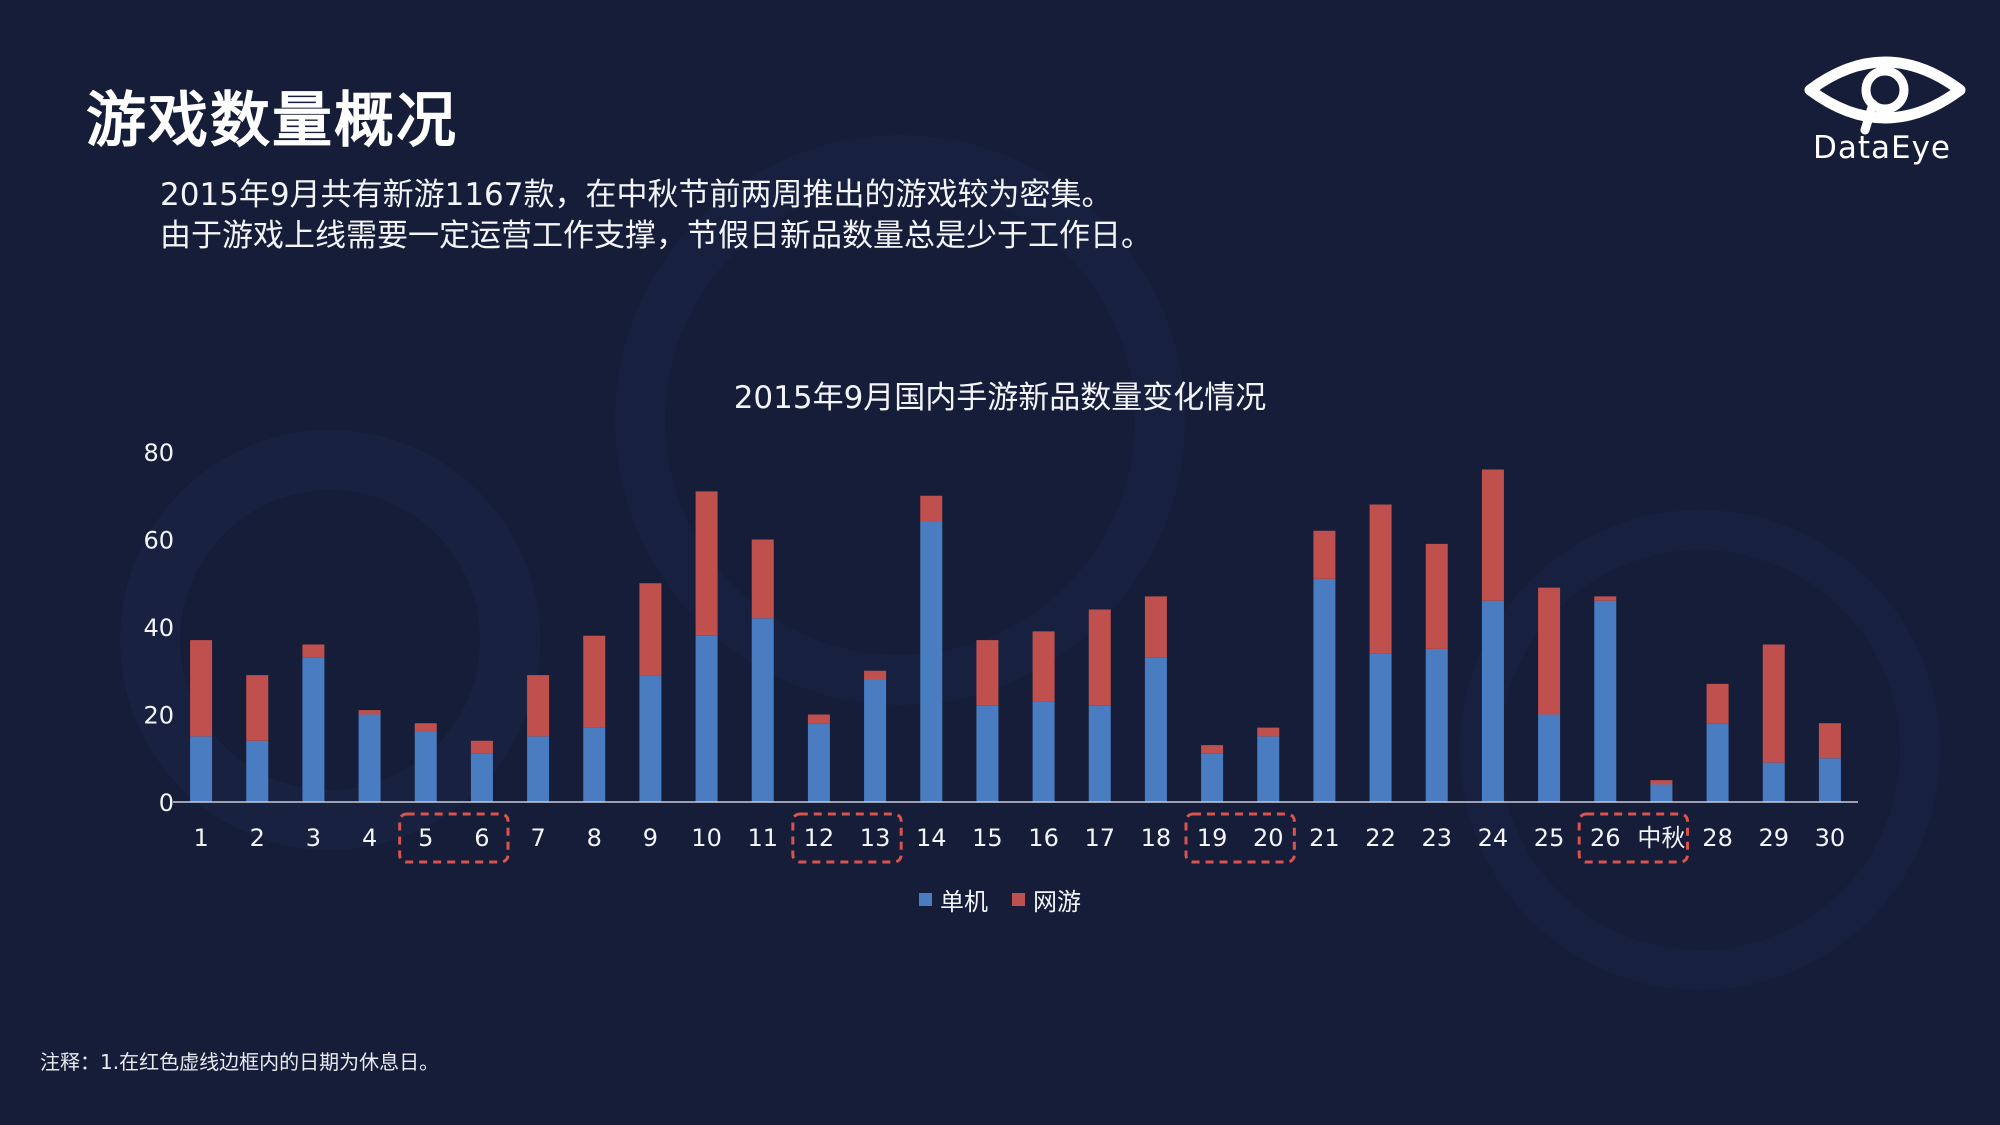  I want to click on x-tick-label: 22, so click(1380, 838).